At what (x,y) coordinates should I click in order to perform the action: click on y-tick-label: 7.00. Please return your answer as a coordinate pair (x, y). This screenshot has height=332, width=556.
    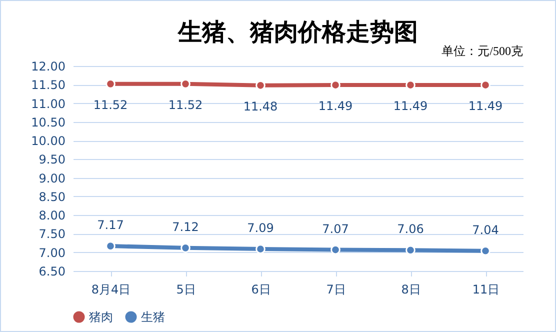
    Looking at the image, I should click on (52, 253).